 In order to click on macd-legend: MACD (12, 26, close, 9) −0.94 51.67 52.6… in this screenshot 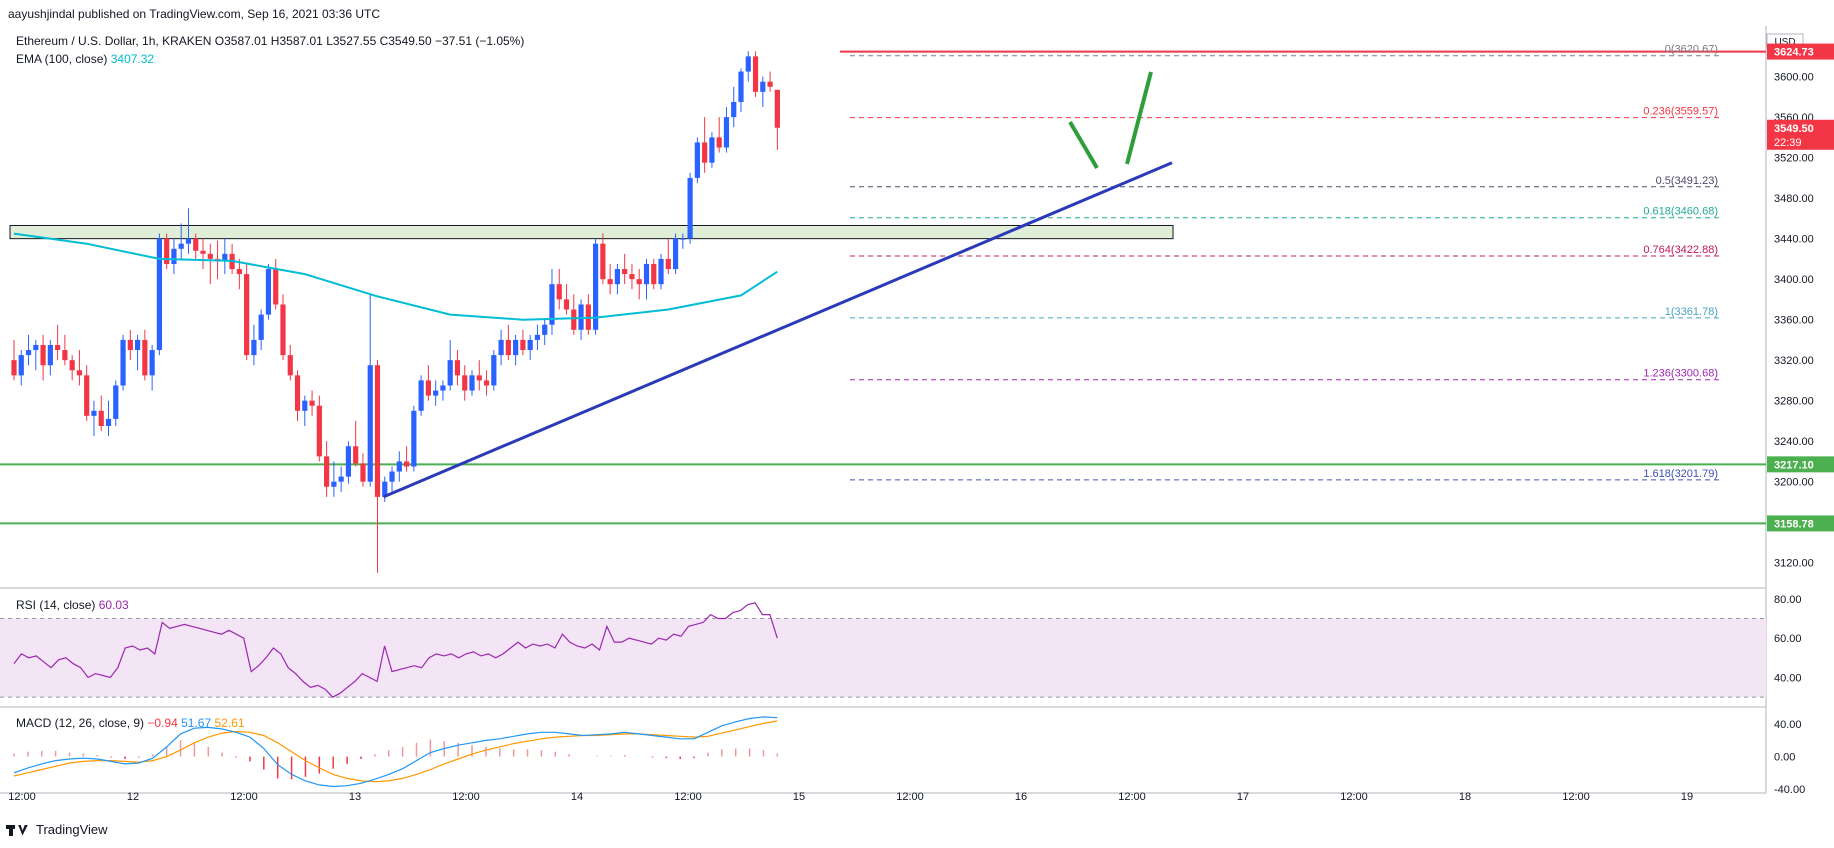, I will do `click(130, 723)`.